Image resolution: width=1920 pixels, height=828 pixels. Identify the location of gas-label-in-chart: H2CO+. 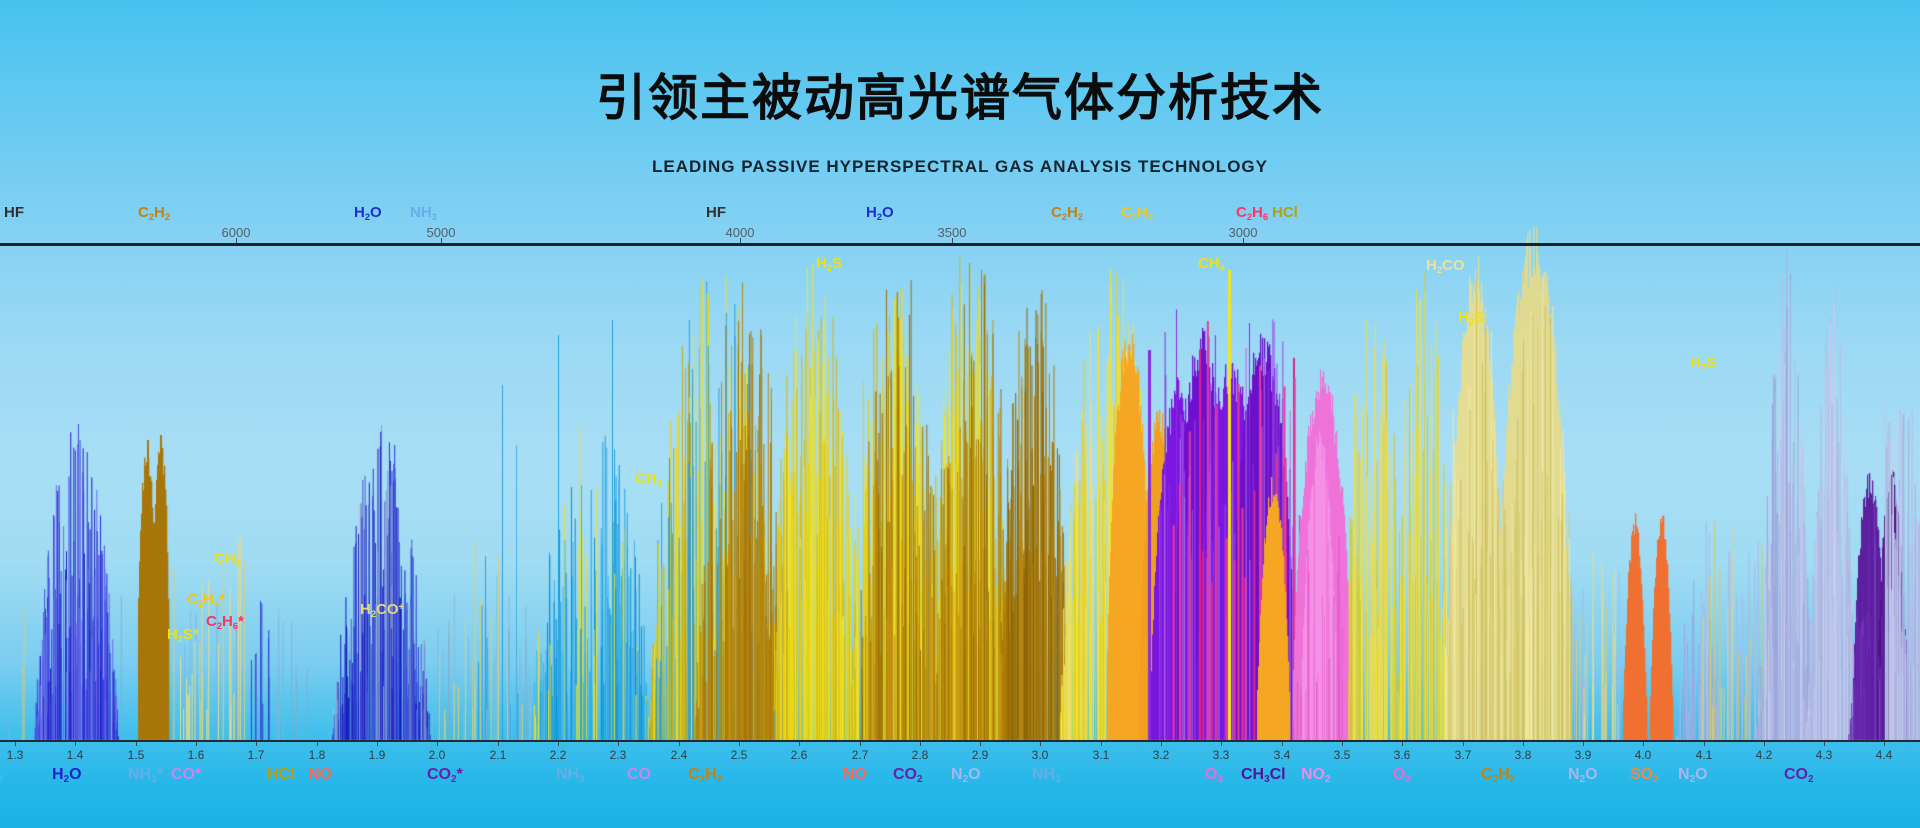
(382, 610).